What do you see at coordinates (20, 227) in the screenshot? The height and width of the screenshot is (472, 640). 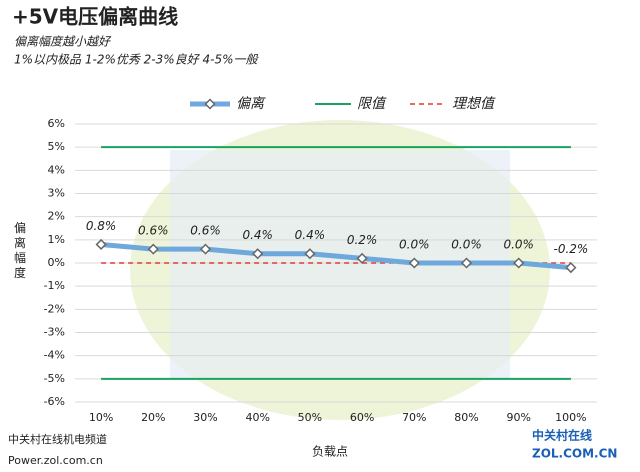 I see `y-axis-label-char: 偏` at bounding box center [20, 227].